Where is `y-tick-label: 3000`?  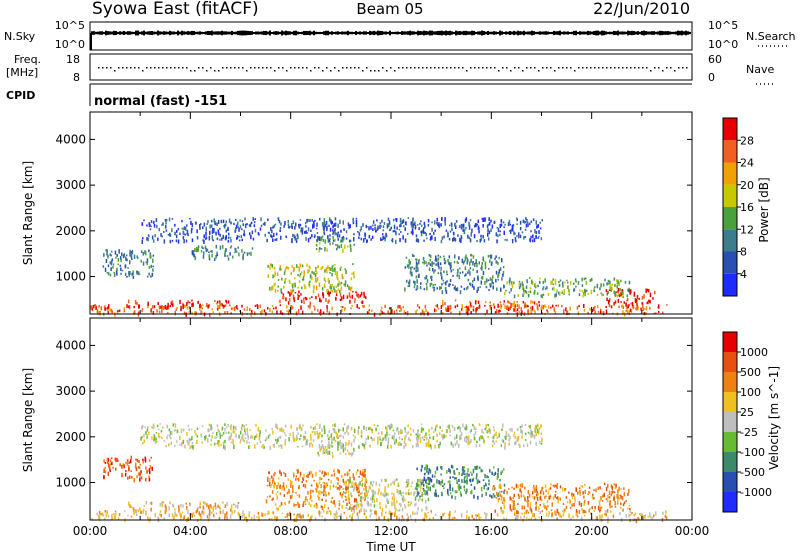 y-tick-label: 3000 is located at coordinates (70, 185).